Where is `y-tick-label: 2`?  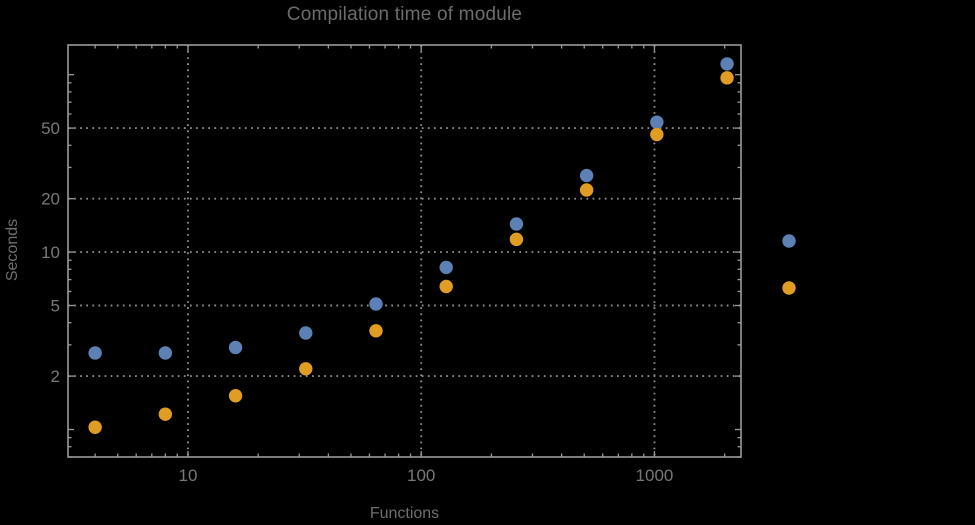 y-tick-label: 2 is located at coordinates (55, 376).